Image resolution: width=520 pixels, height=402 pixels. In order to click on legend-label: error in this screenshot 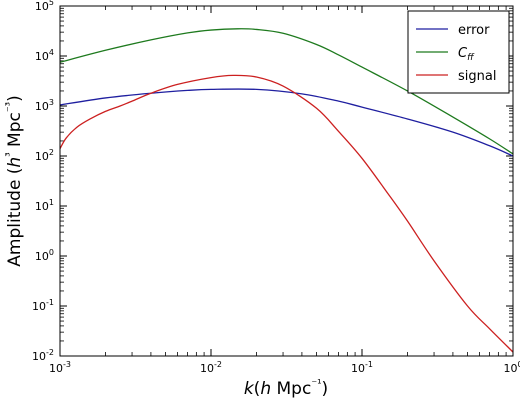, I will do `click(474, 30)`.